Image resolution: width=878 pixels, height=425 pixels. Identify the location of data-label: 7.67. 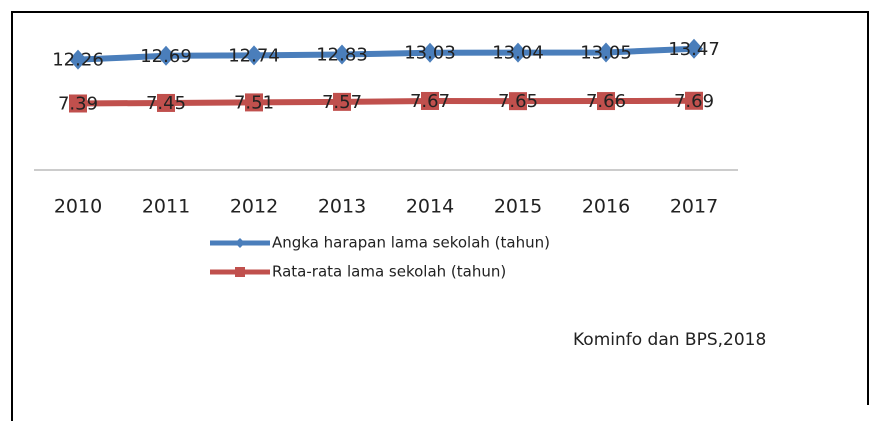
(430, 101).